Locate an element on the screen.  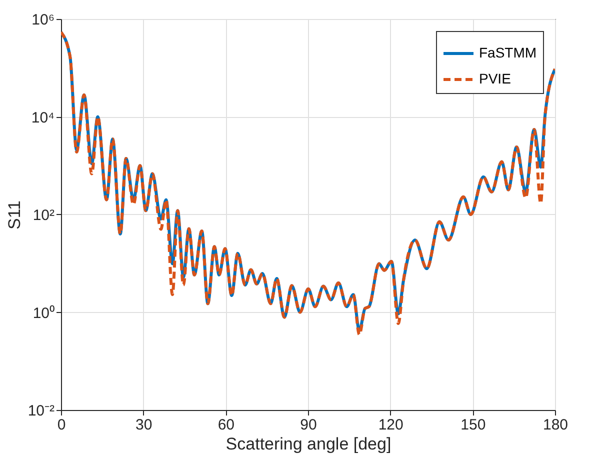
x-tick-label: 60 is located at coordinates (226, 425).